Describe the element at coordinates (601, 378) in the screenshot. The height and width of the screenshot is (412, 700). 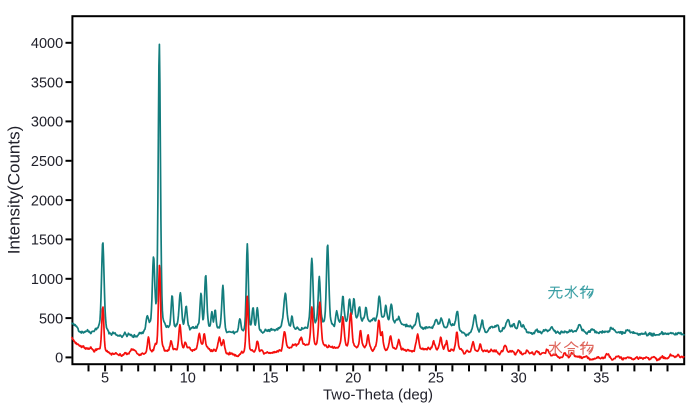
I see `svg-text: 35` at that location.